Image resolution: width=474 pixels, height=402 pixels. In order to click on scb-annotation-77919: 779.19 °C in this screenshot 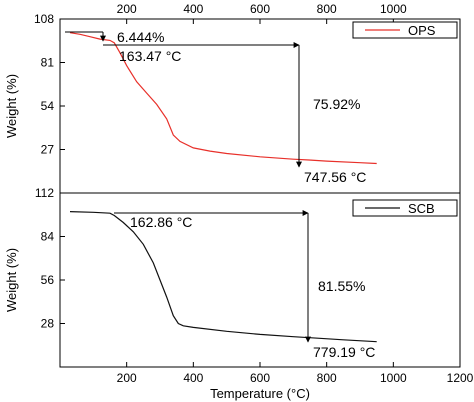, I will do `click(344, 352)`.